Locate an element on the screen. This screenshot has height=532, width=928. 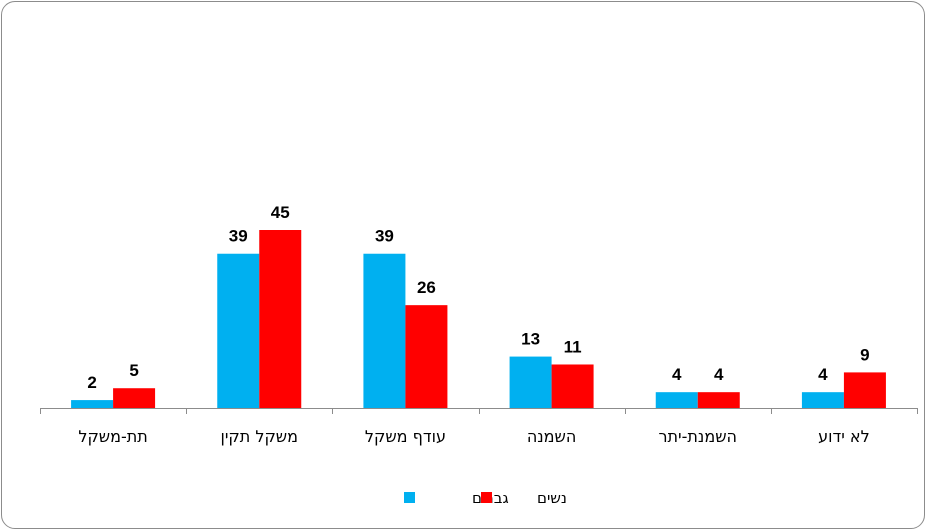
data-label: 26 is located at coordinates (426, 287).